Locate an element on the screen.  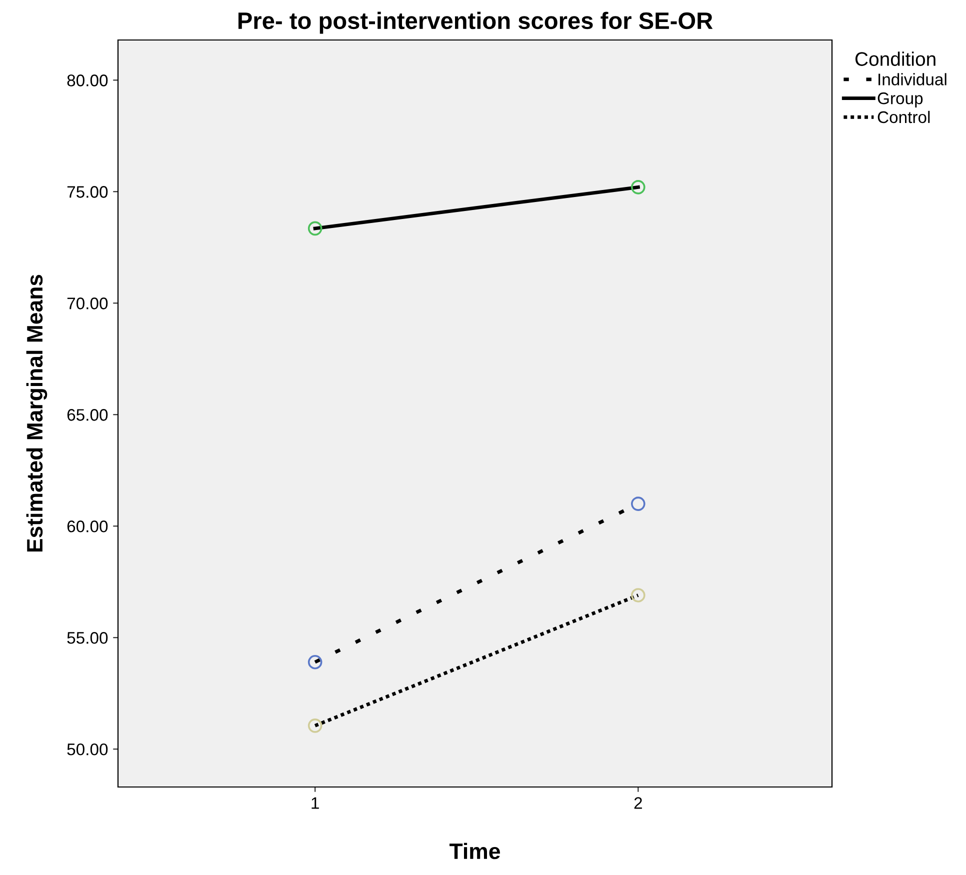
x-tick-label: 1 is located at coordinates (315, 803).